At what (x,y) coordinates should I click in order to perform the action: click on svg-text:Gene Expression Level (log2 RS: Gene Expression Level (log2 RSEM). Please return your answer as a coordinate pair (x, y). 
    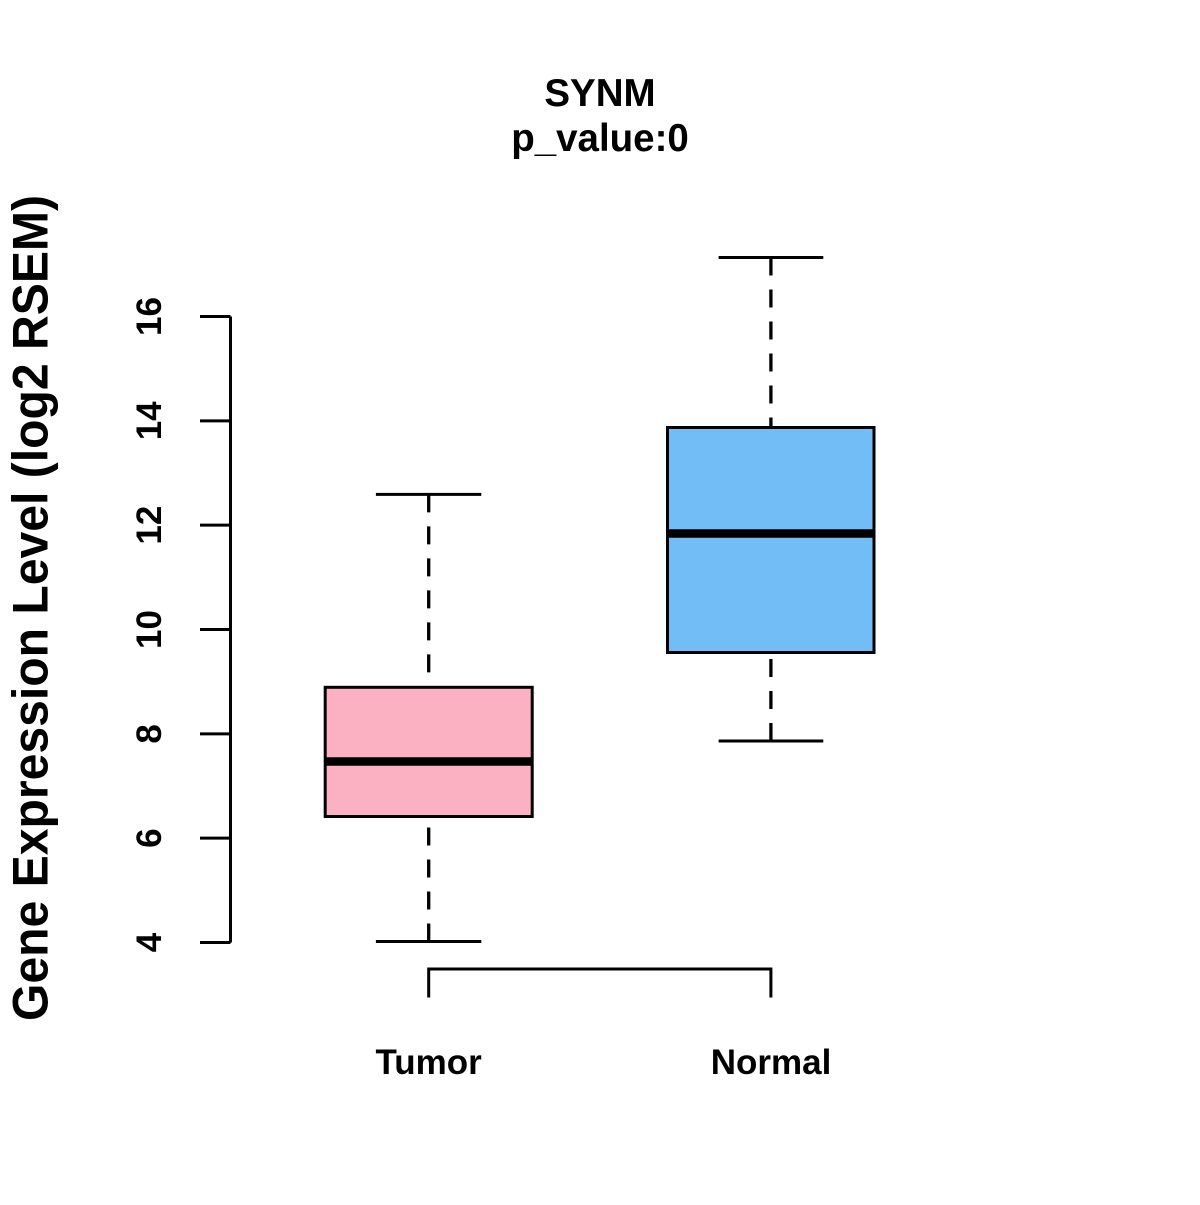
    Looking at the image, I should click on (30, 608).